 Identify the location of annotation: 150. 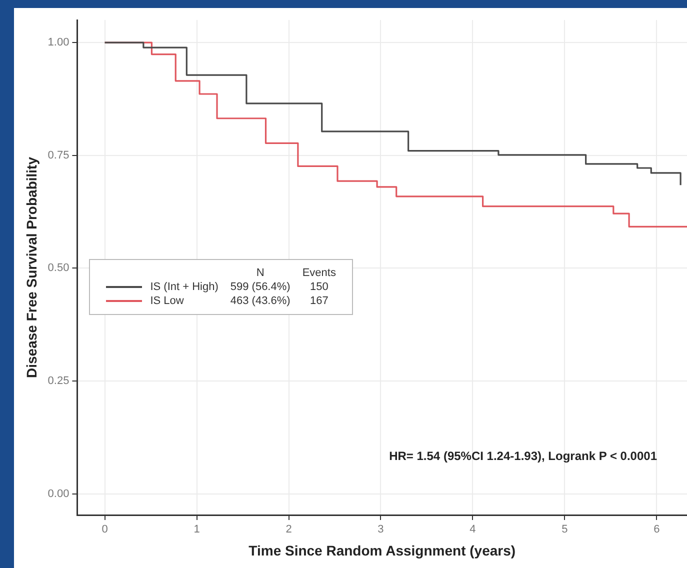
(319, 287).